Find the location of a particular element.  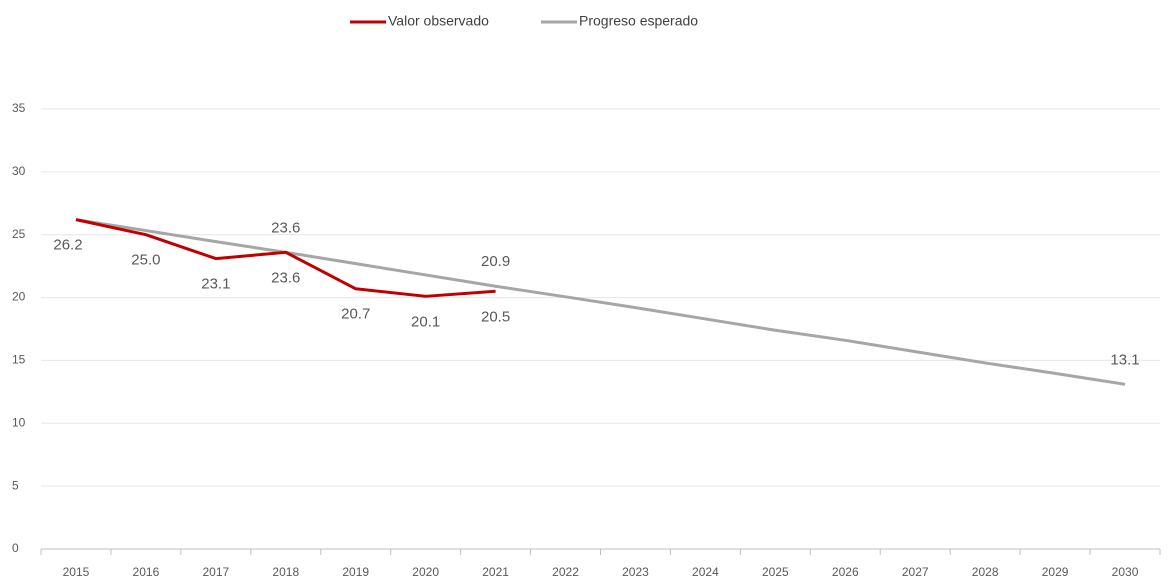

legend-label: Valor observado is located at coordinates (438, 21).